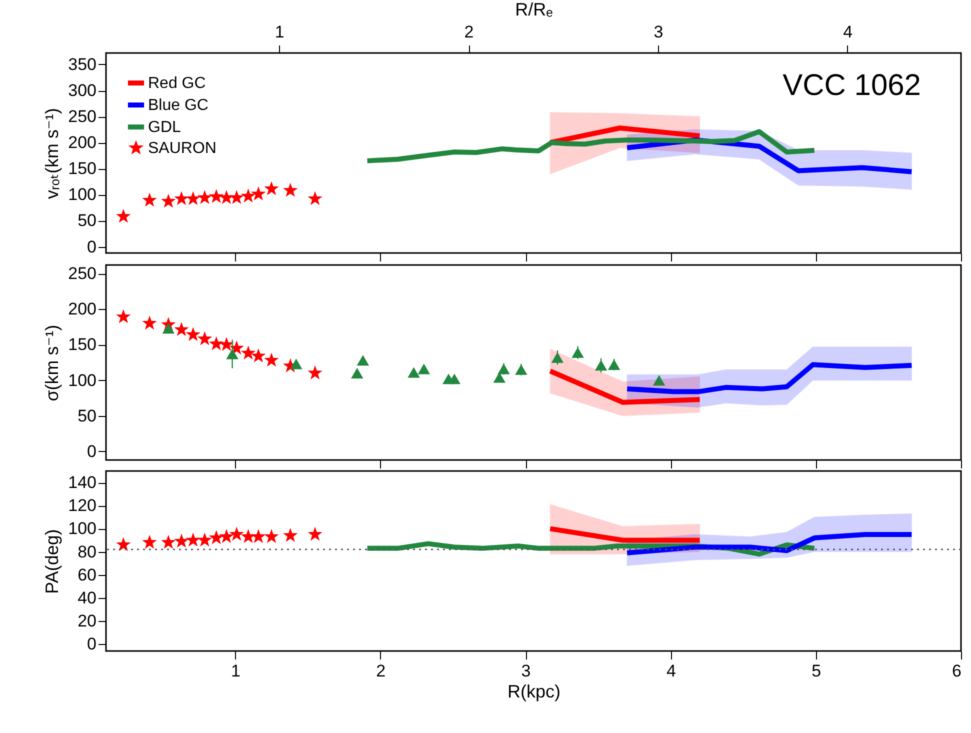 This screenshot has height=733, width=971. I want to click on x2-tick-label: 3, so click(659, 32).